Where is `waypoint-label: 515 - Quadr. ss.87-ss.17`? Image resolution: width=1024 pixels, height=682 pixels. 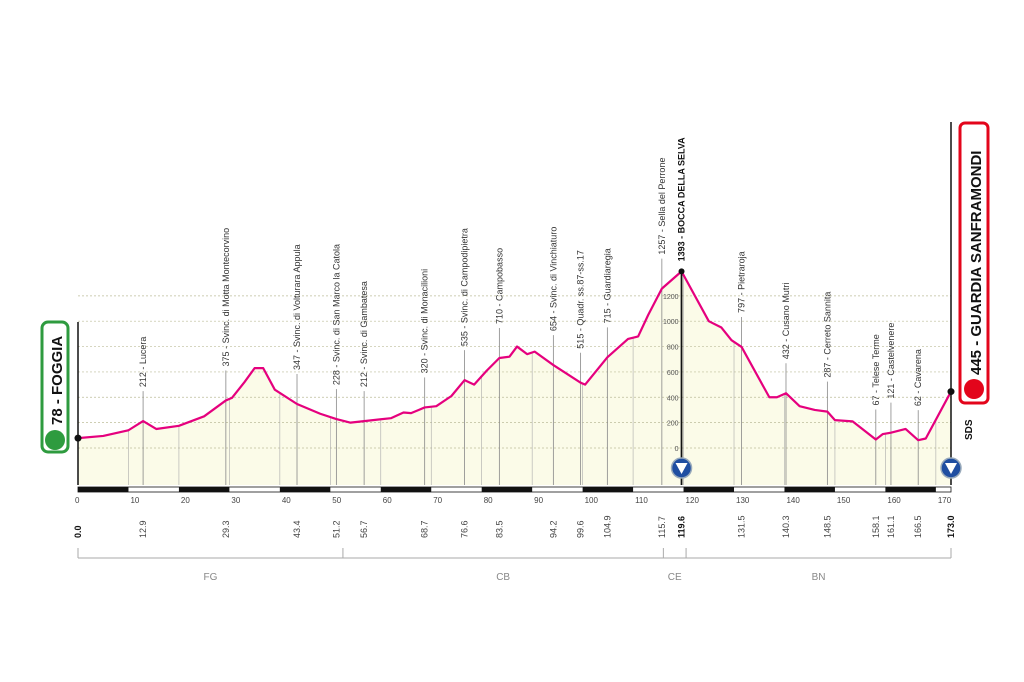
waypoint-label: 515 - Quadr. ss.87-ss.17 is located at coordinates (581, 299).